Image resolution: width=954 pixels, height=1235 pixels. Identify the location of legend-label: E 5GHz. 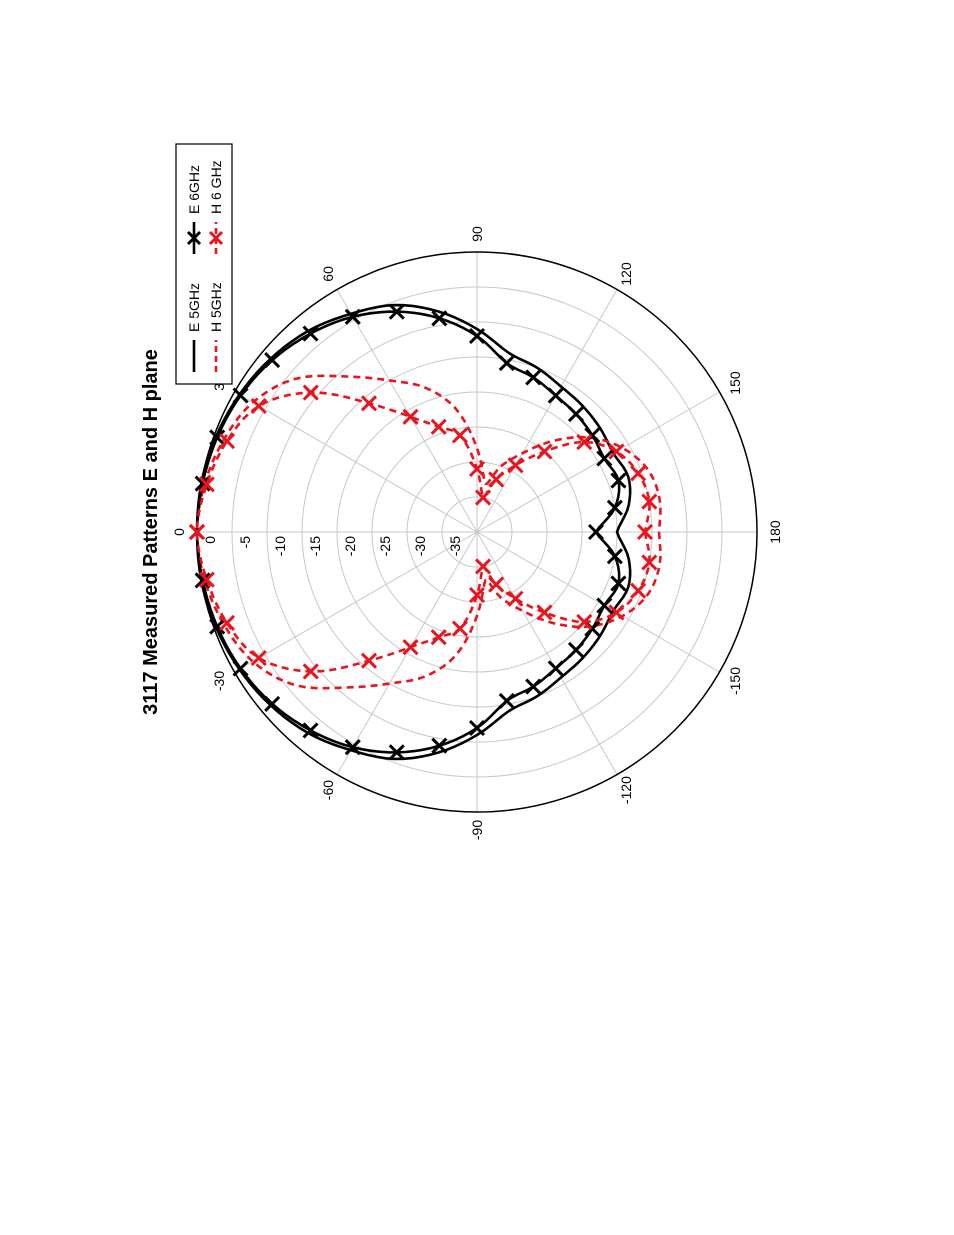
(194, 307).